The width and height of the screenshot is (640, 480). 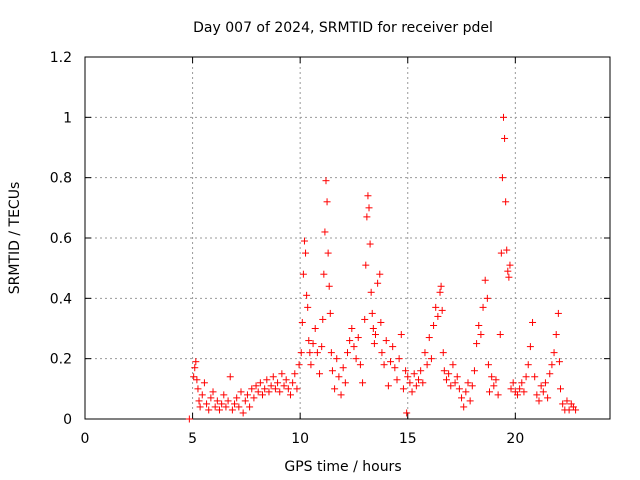 I want to click on x-tick-label: 0, so click(x=85, y=439).